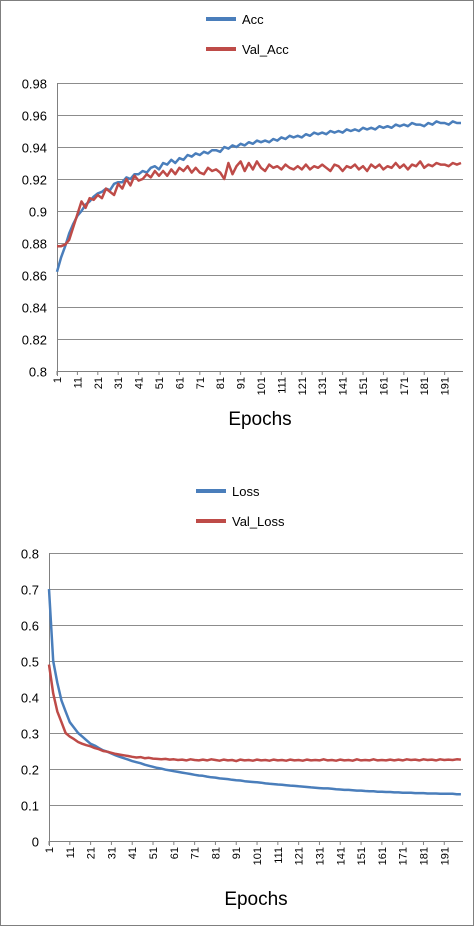 This screenshot has height=926, width=474. I want to click on y-tick-label: 0.6, so click(30, 626).